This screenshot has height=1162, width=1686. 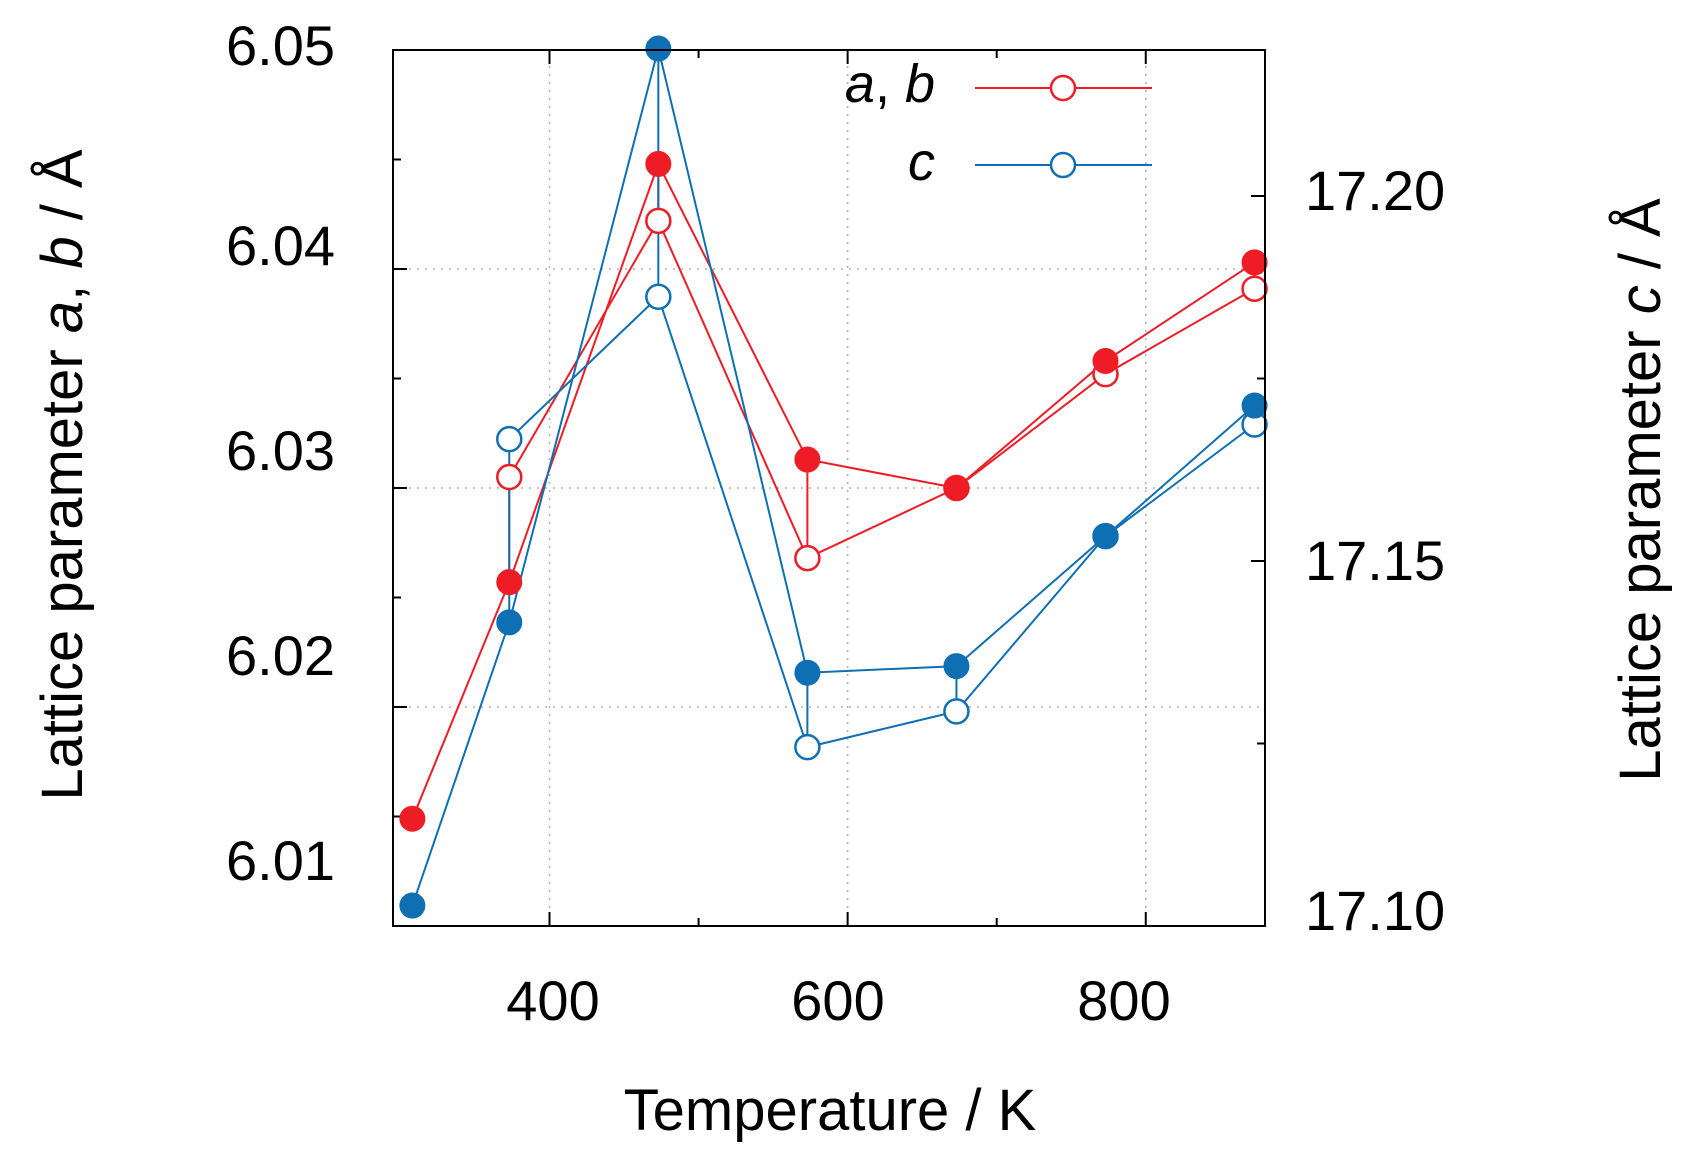 I want to click on y-left-tick-label: 6.03, so click(x=280, y=450).